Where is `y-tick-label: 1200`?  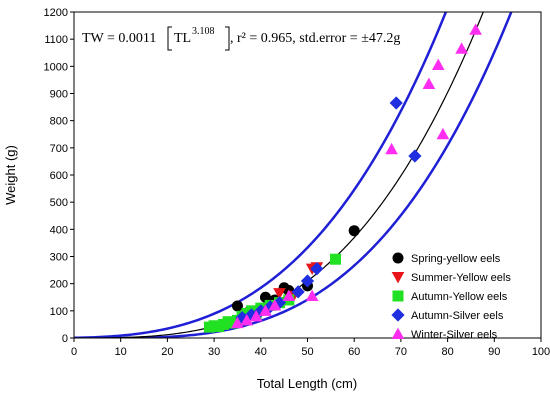
y-tick-label: 1200 is located at coordinates (56, 13).